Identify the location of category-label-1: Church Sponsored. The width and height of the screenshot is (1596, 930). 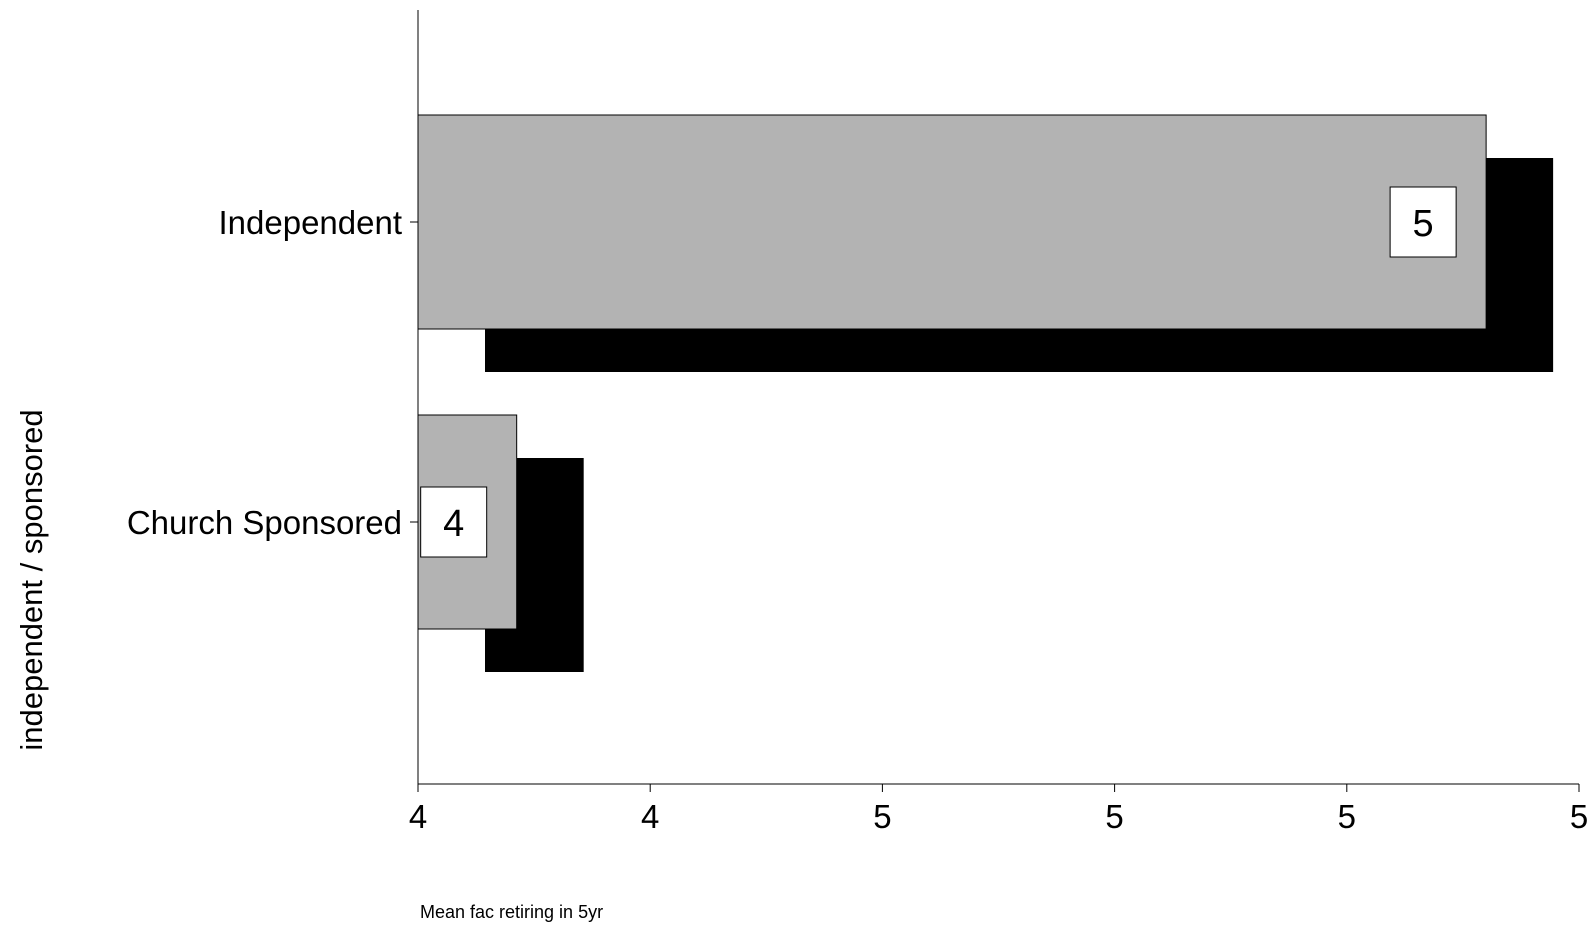
(264, 522).